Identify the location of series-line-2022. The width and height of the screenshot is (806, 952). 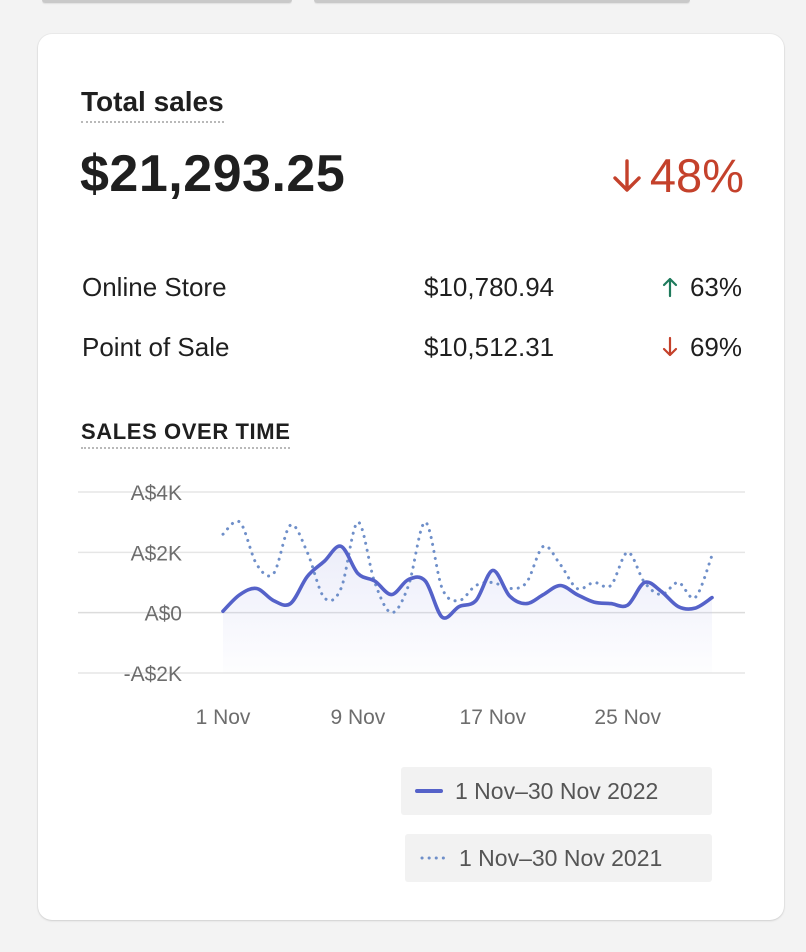
(467, 582).